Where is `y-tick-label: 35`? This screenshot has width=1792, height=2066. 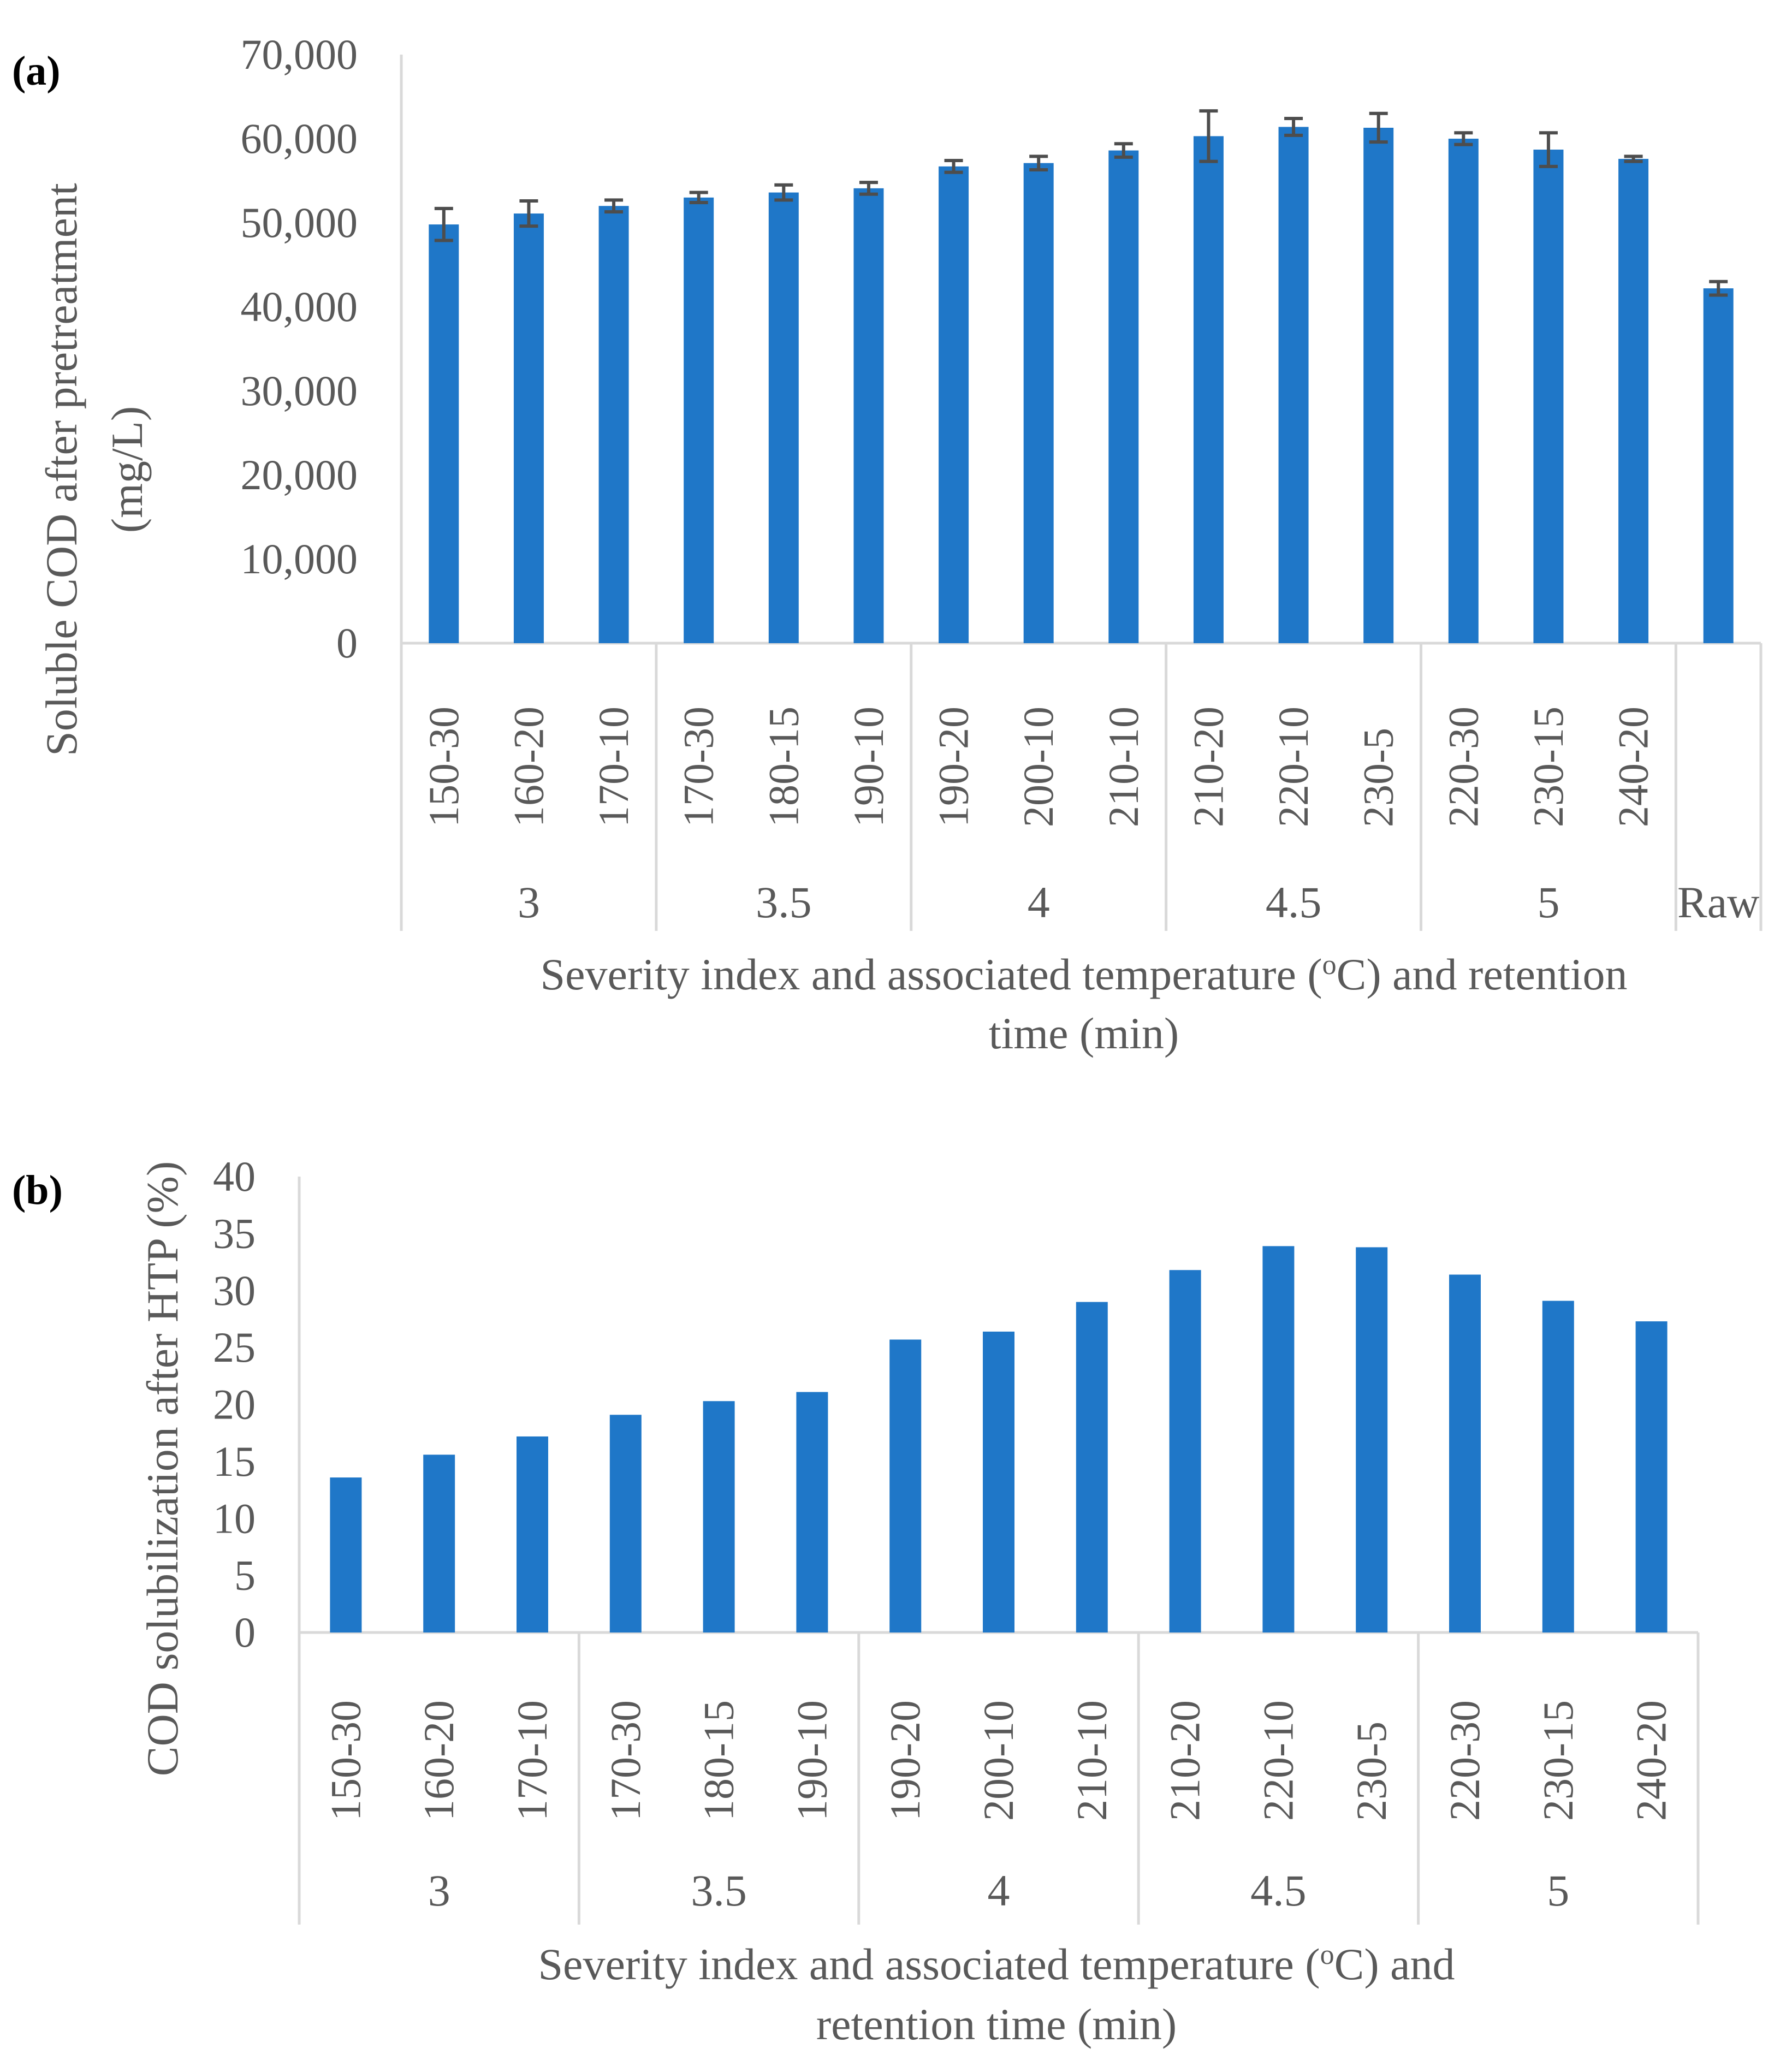 y-tick-label: 35 is located at coordinates (234, 1233).